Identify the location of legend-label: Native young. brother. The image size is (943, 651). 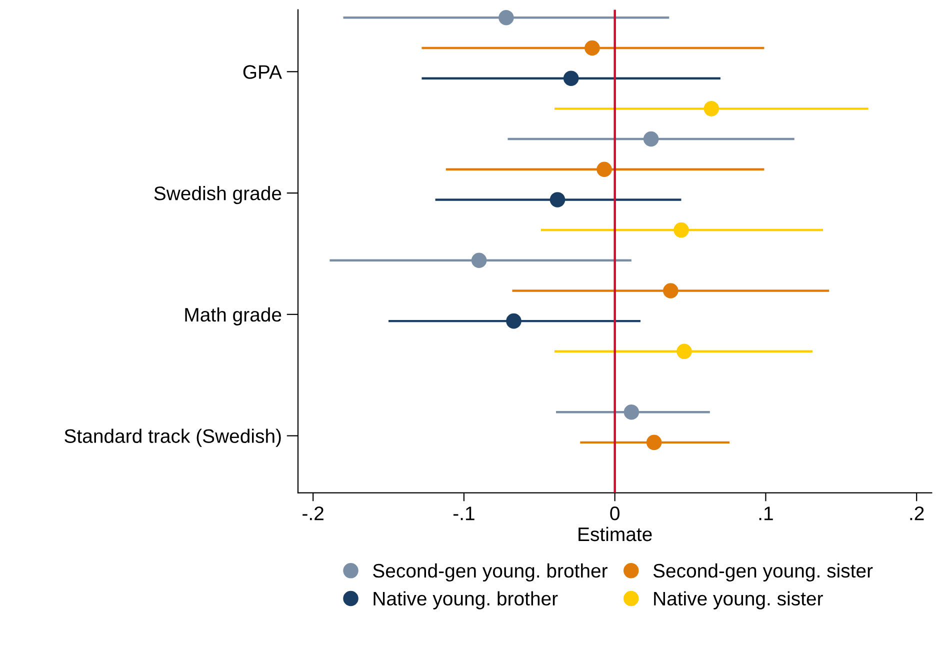
(466, 600).